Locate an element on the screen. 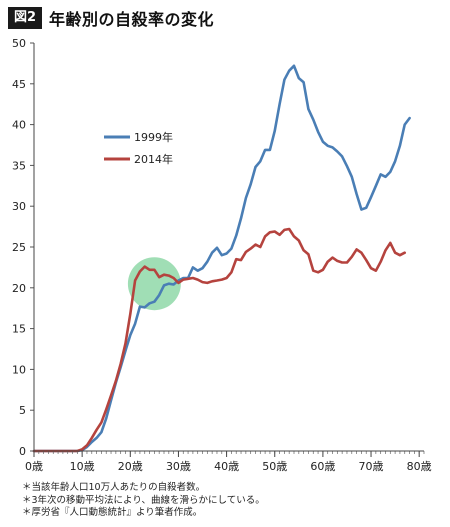 This screenshot has height=527, width=450. y-tick-label: 50 is located at coordinates (19, 43).